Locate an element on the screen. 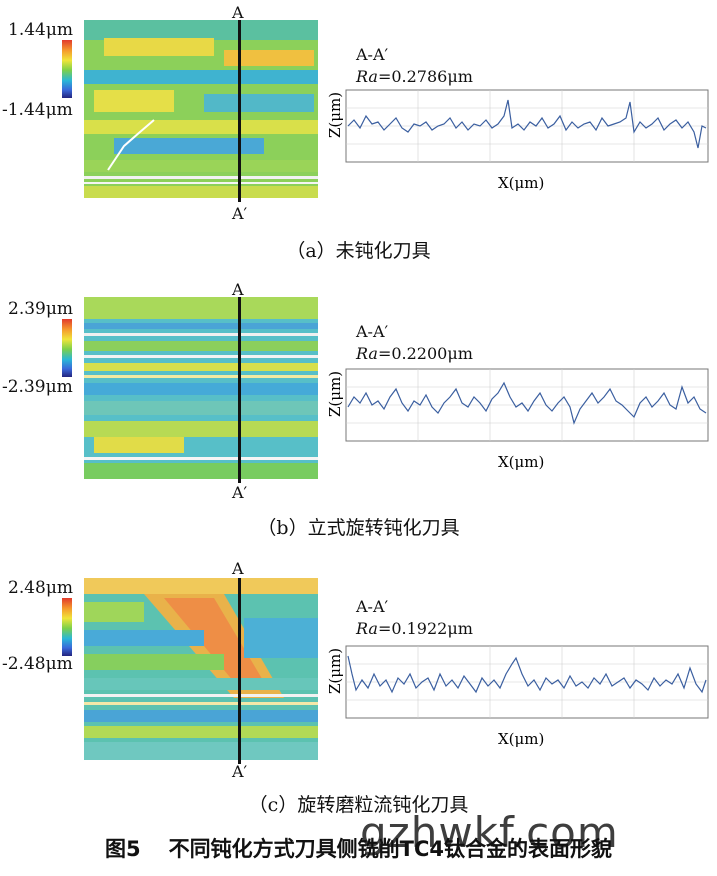 The width and height of the screenshot is (717, 876). scale-min-label: -1.44μm is located at coordinates (37, 110).